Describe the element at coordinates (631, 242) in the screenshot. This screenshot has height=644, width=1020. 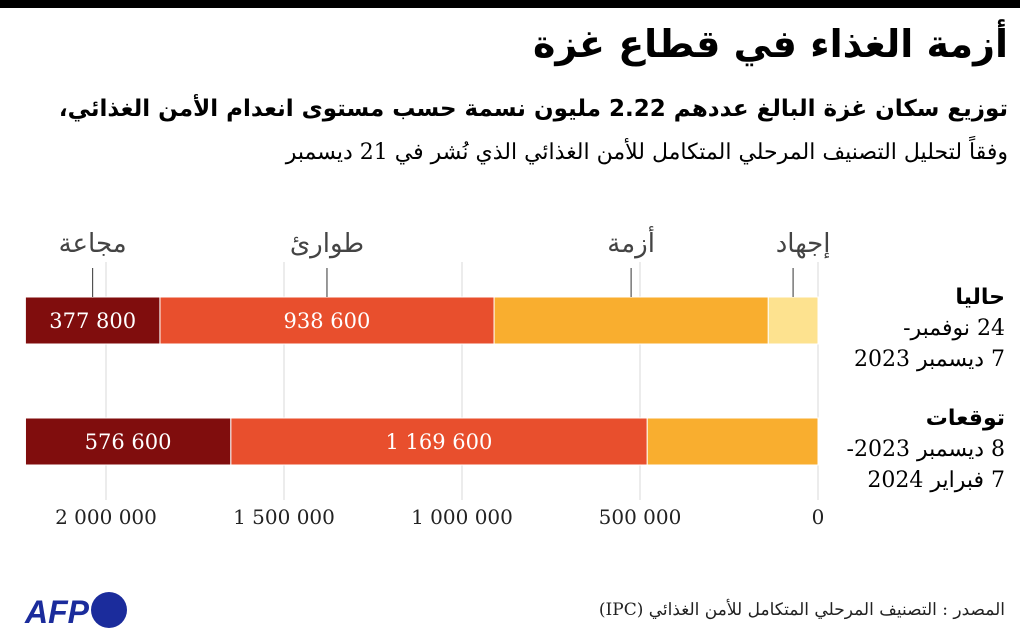
I see `legend-label: أزمة` at that location.